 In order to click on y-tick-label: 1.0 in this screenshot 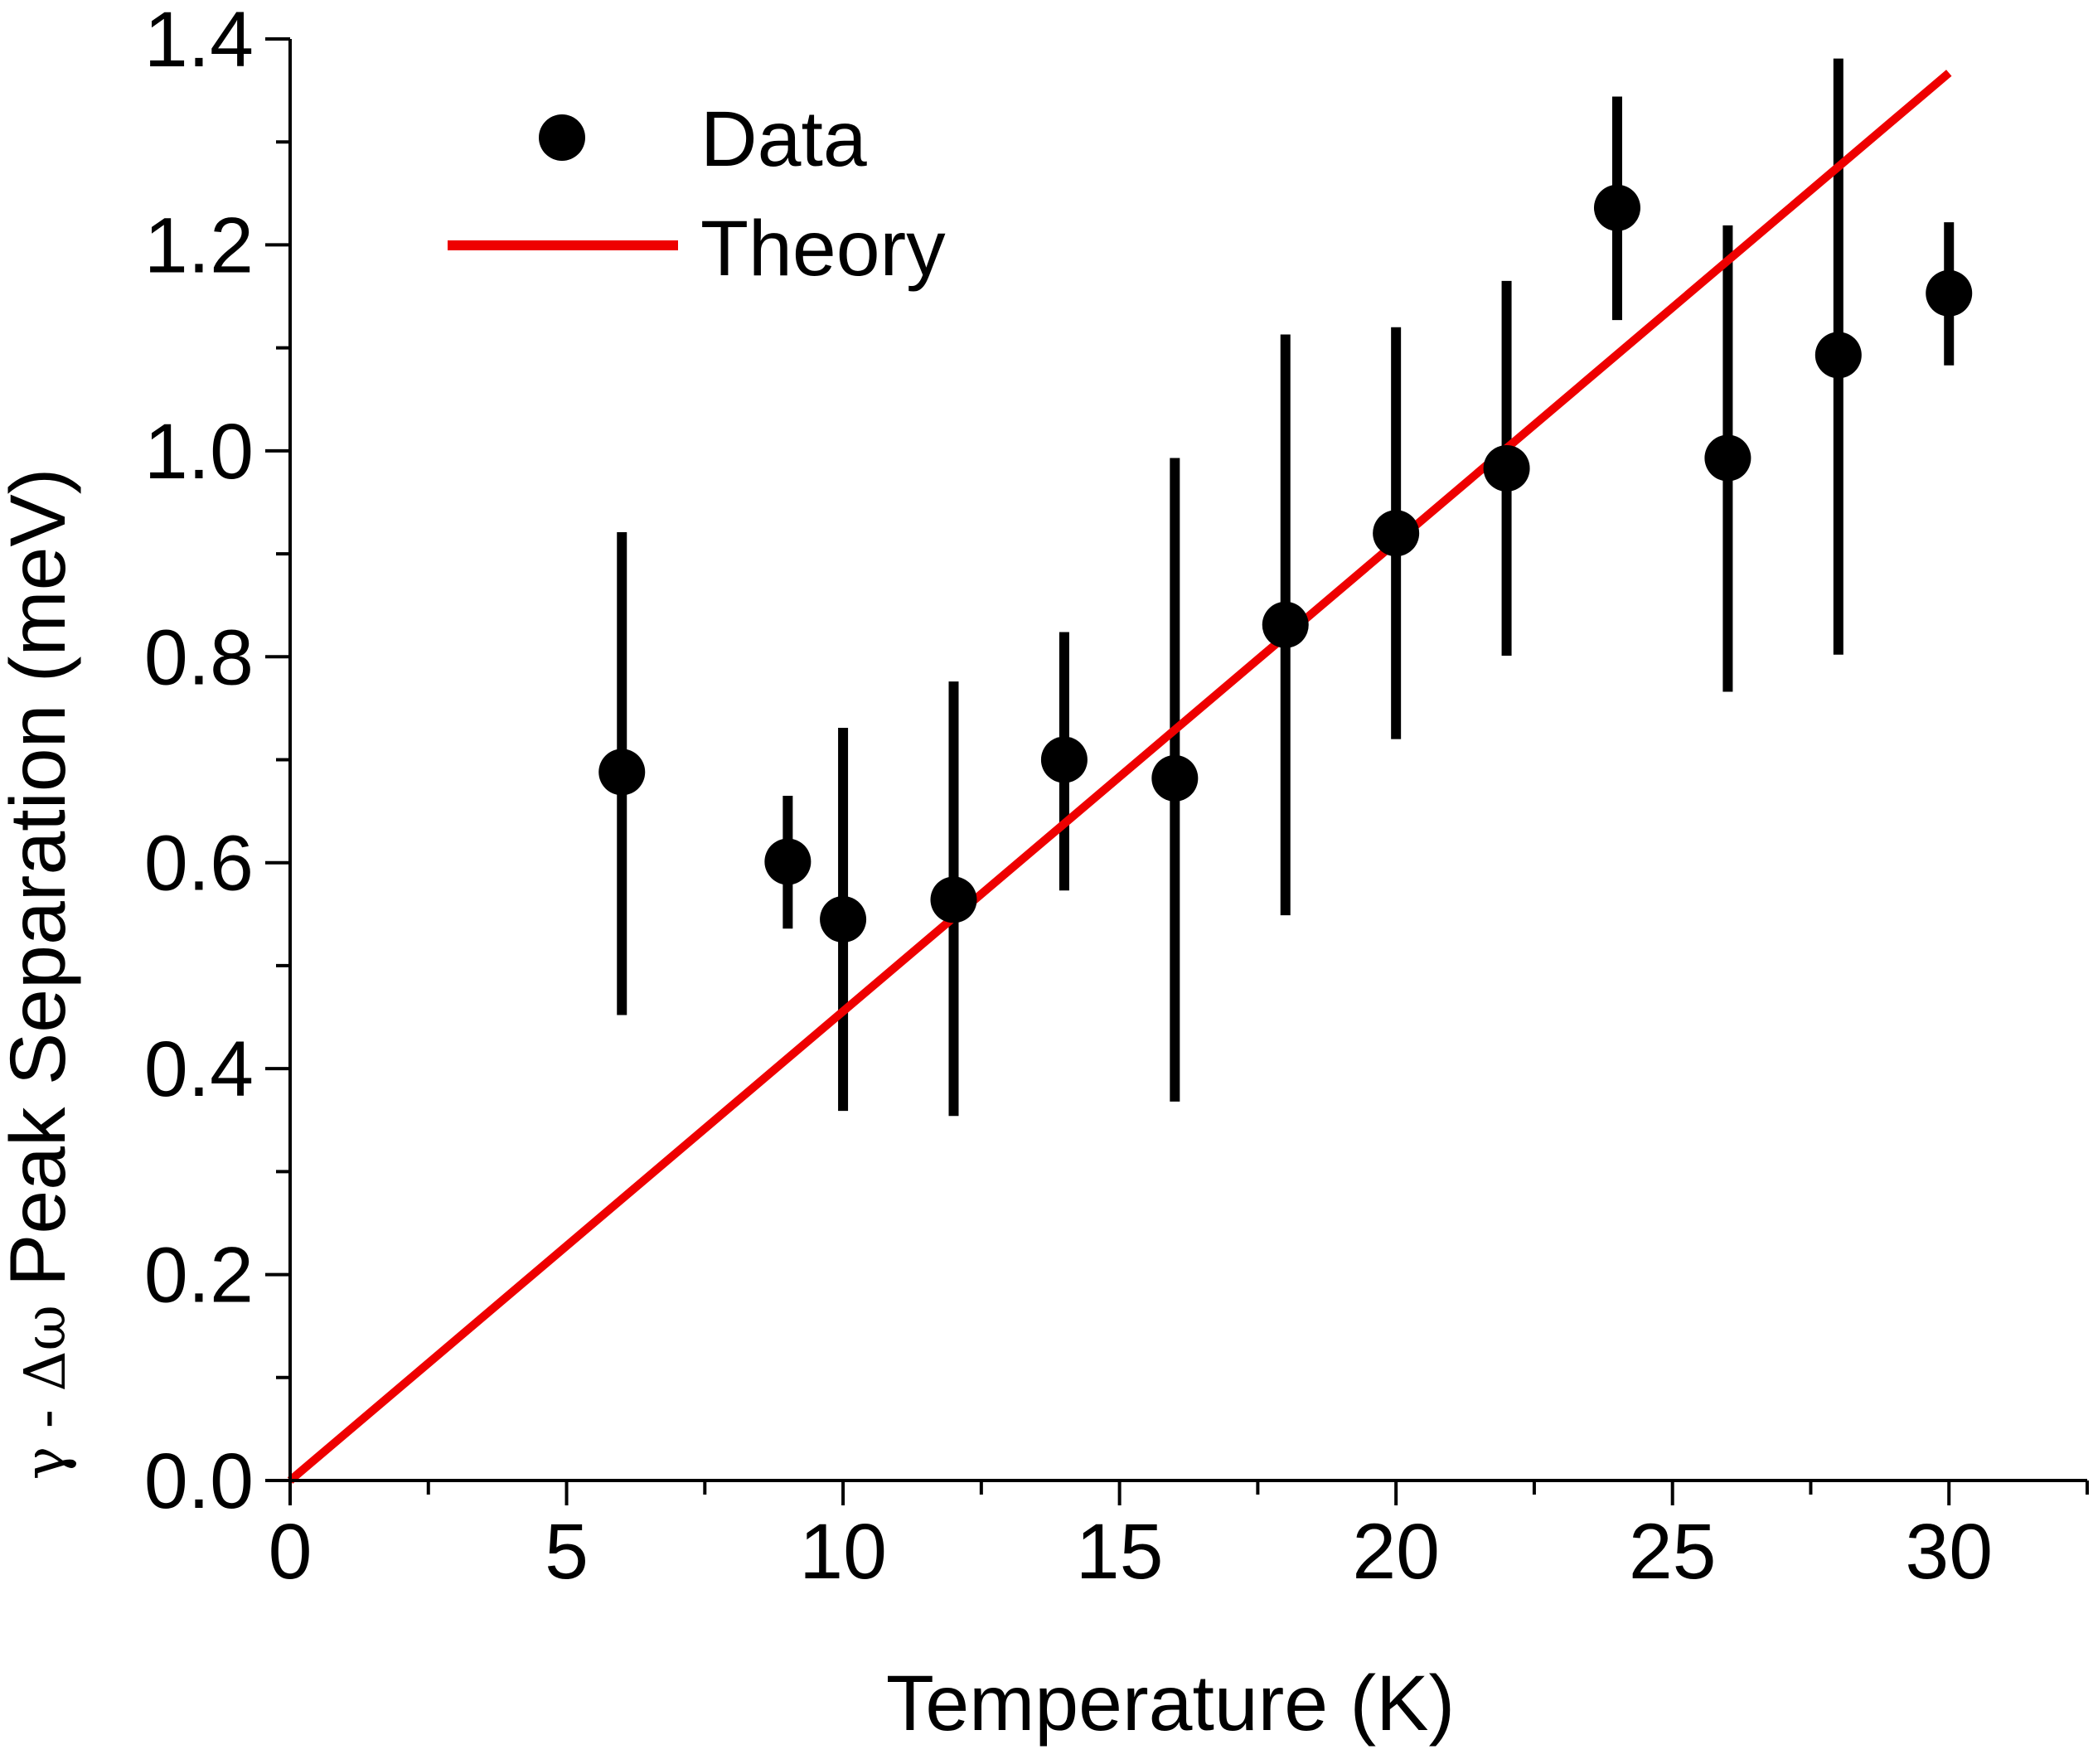, I will do `click(199, 452)`.